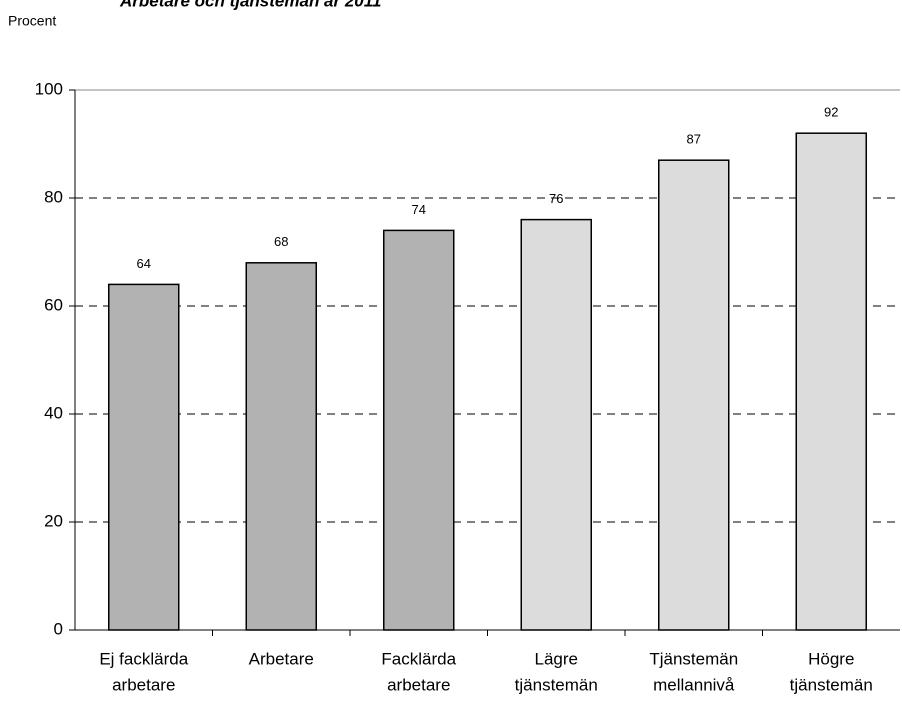 Image resolution: width=902 pixels, height=705 pixels. Describe the element at coordinates (58, 628) in the screenshot. I see `y-tick-label: 0` at that location.